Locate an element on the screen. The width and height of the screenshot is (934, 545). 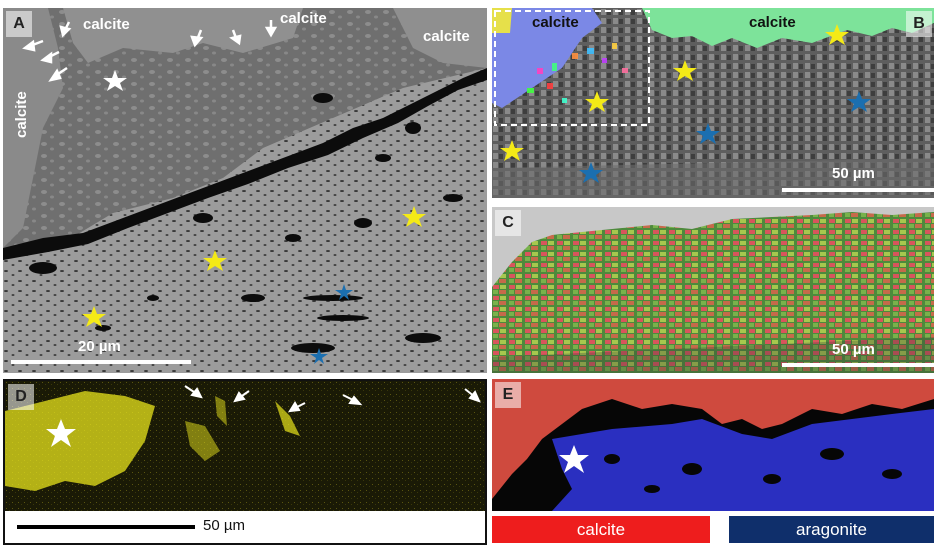
scale-label-c: 50 µm is located at coordinates (853, 349).